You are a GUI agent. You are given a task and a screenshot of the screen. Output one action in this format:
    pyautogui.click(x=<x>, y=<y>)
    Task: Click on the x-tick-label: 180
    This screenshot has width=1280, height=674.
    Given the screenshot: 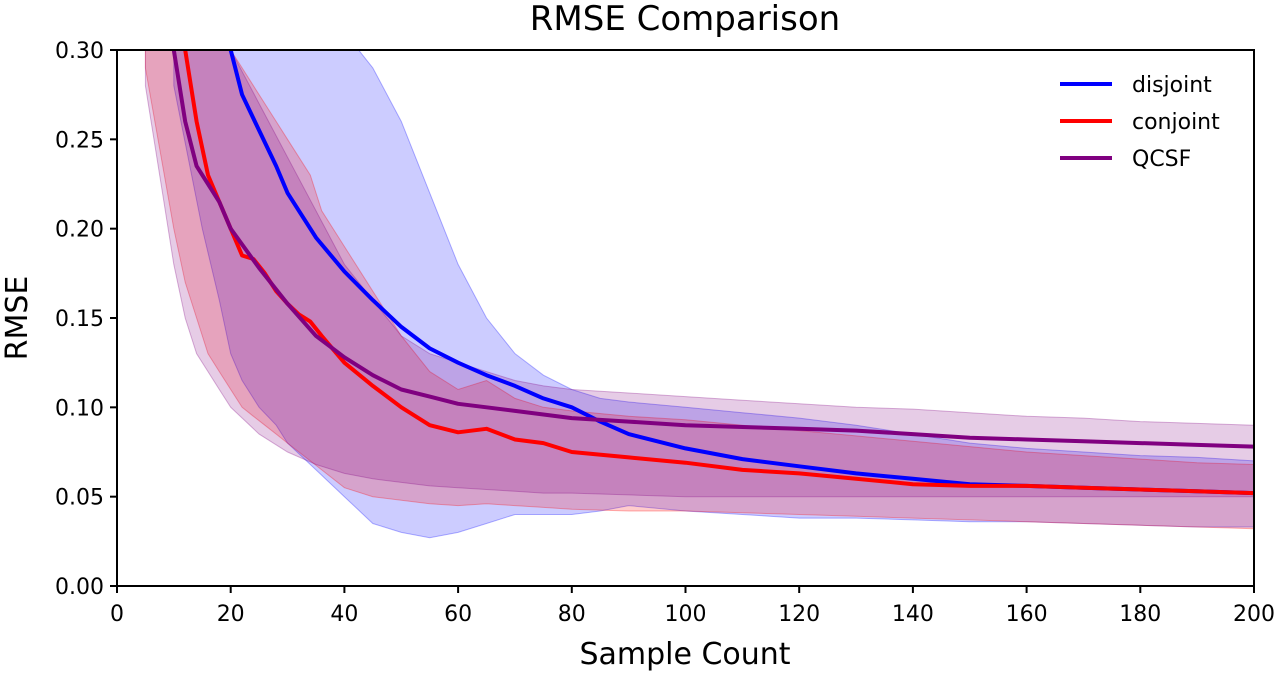 What is the action you would take?
    pyautogui.click(x=1140, y=614)
    